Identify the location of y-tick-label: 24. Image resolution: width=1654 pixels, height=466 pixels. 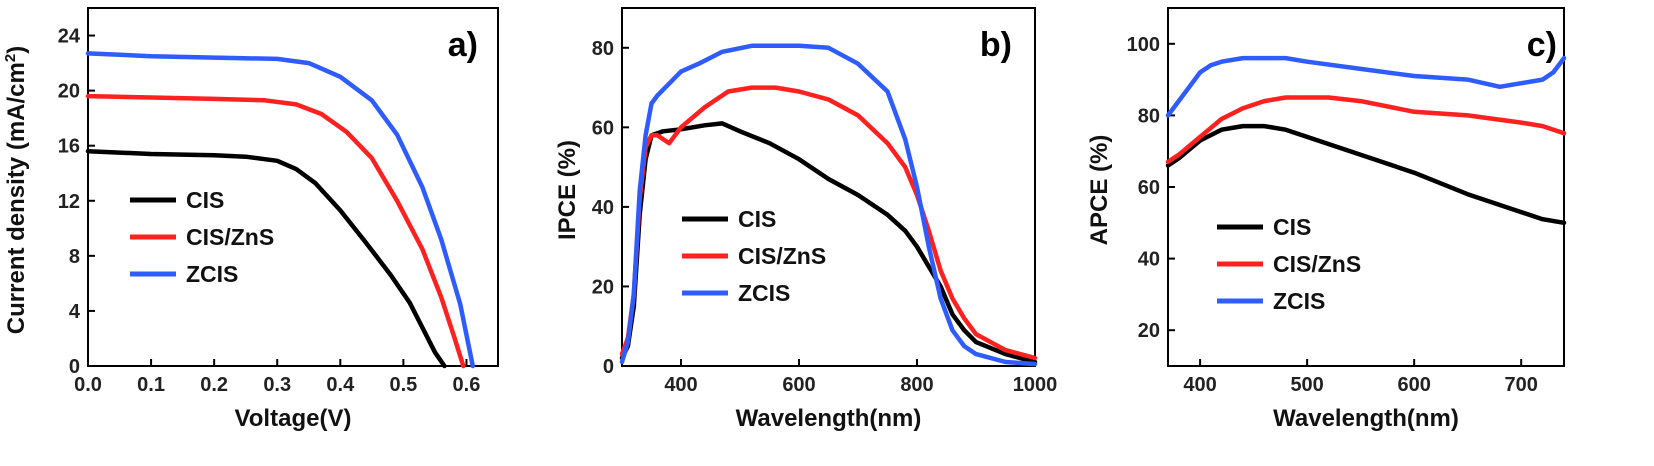
(69, 37).